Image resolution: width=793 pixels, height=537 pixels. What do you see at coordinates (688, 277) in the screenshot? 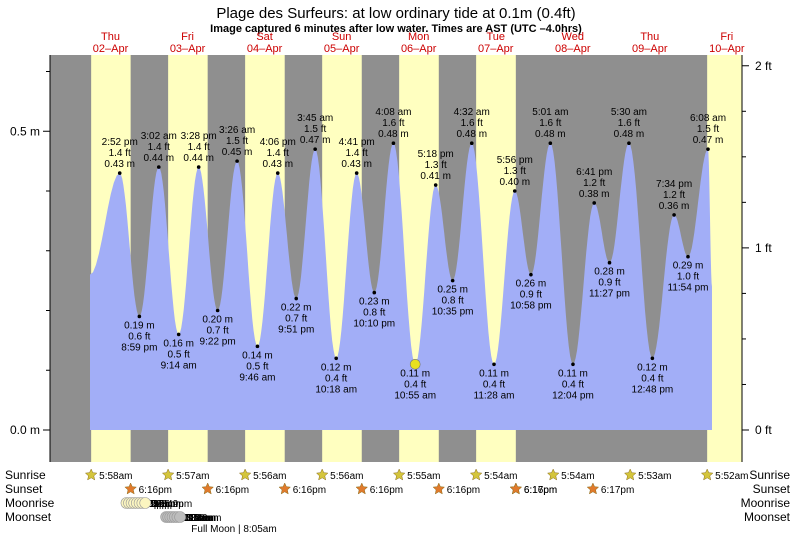
I see `tide-label: 1.0 ft` at bounding box center [688, 277].